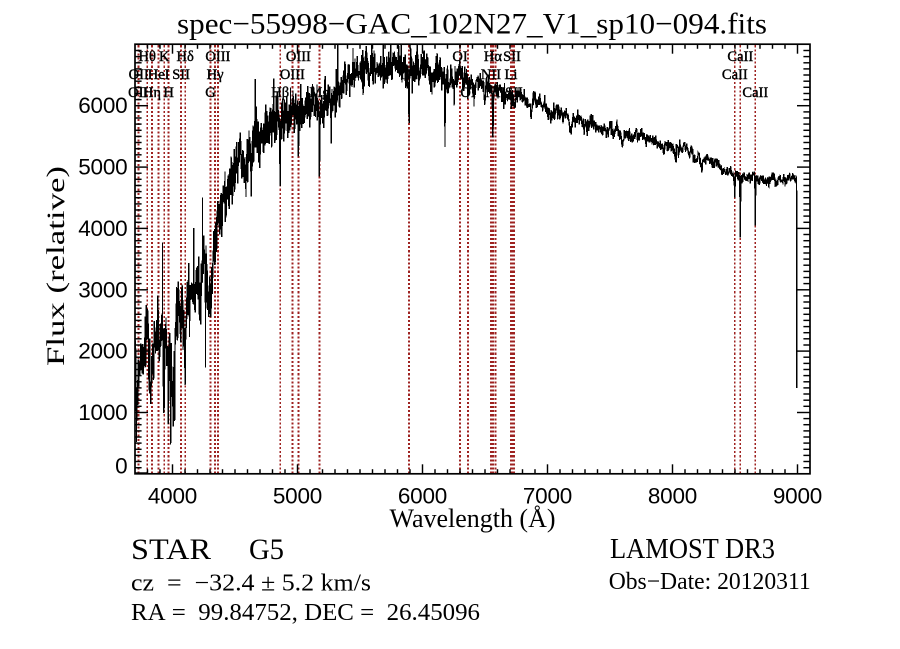 The height and width of the screenshot is (649, 900). Describe the element at coordinates (185, 57) in the screenshot. I see `svg-text: Hδ` at that location.